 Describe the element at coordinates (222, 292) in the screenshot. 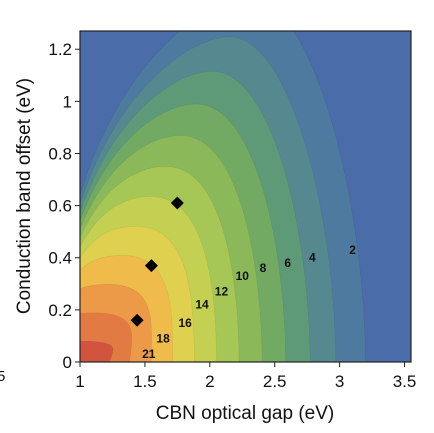

I see `contour-label: 12` at that location.